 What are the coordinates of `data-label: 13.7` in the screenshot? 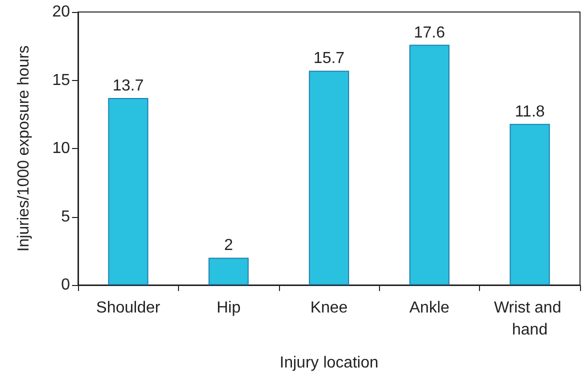 It's located at (128, 85).